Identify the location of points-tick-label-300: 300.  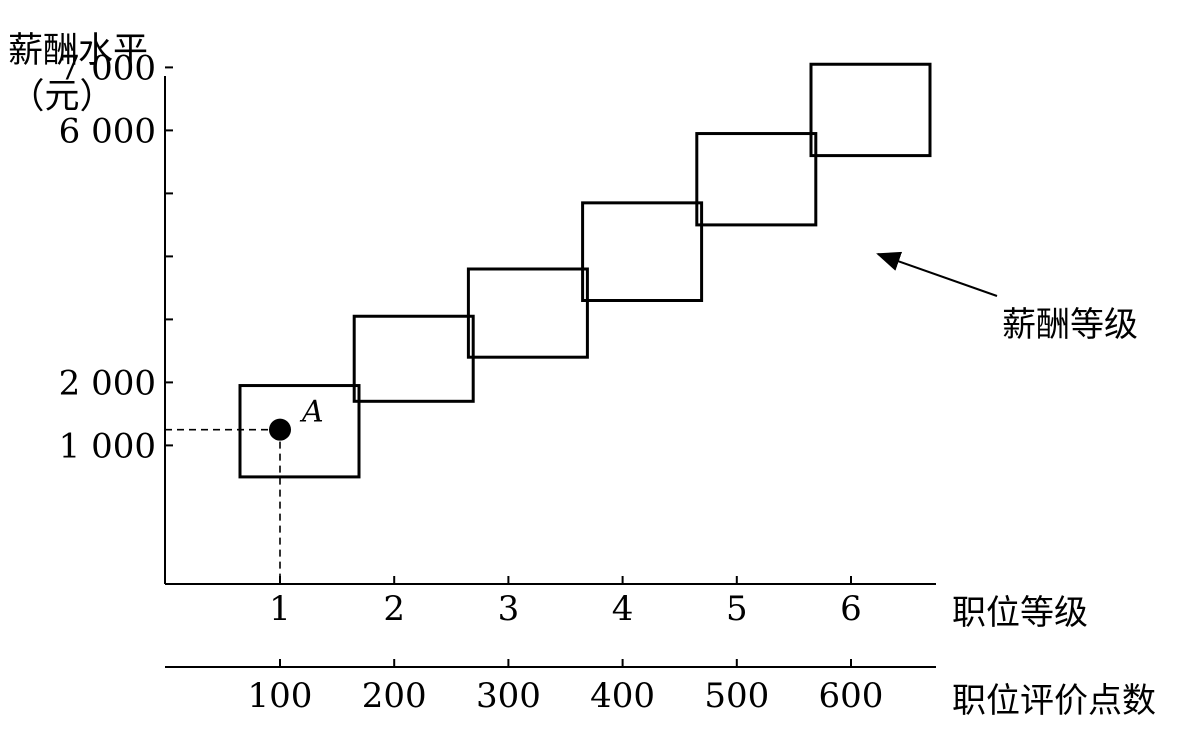
(508, 696).